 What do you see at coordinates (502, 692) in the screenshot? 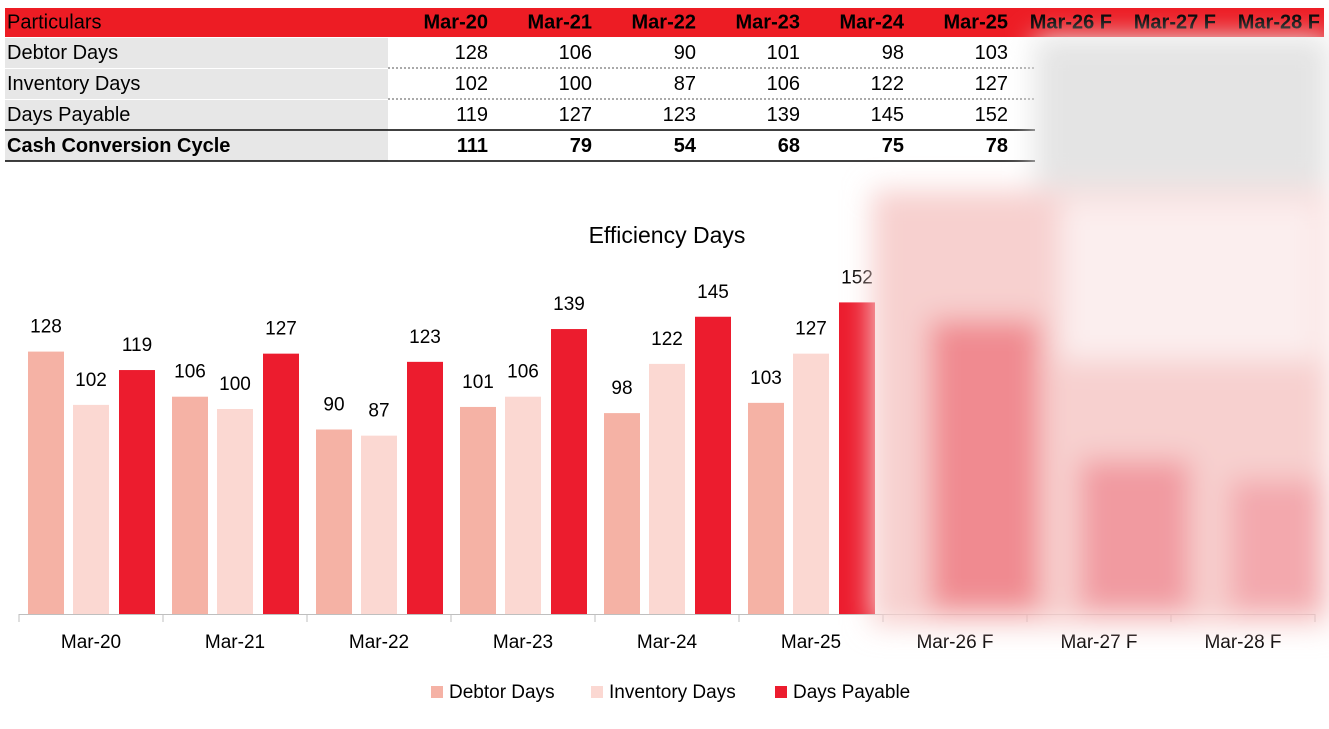
I see `legend-label: Debtor Days` at bounding box center [502, 692].